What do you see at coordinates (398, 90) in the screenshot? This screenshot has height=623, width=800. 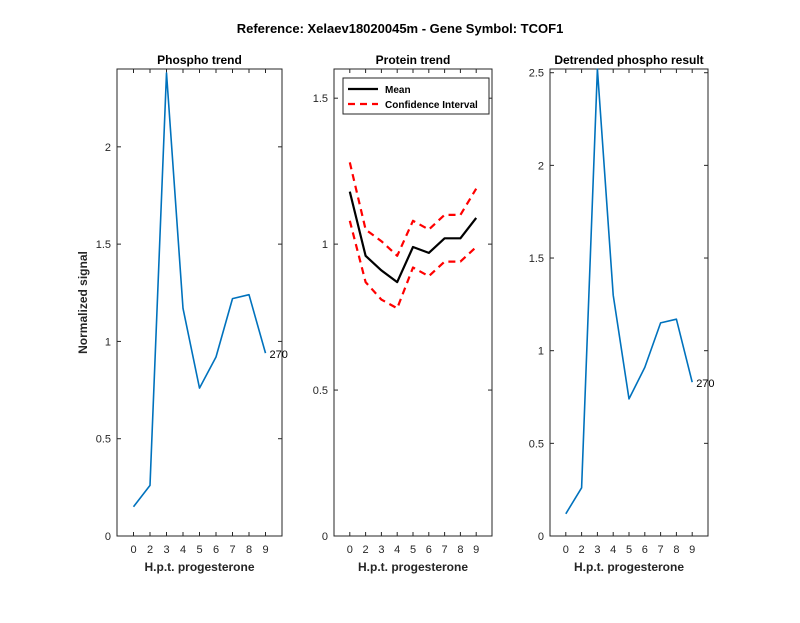 I see `legend-label-1: Mean` at bounding box center [398, 90].